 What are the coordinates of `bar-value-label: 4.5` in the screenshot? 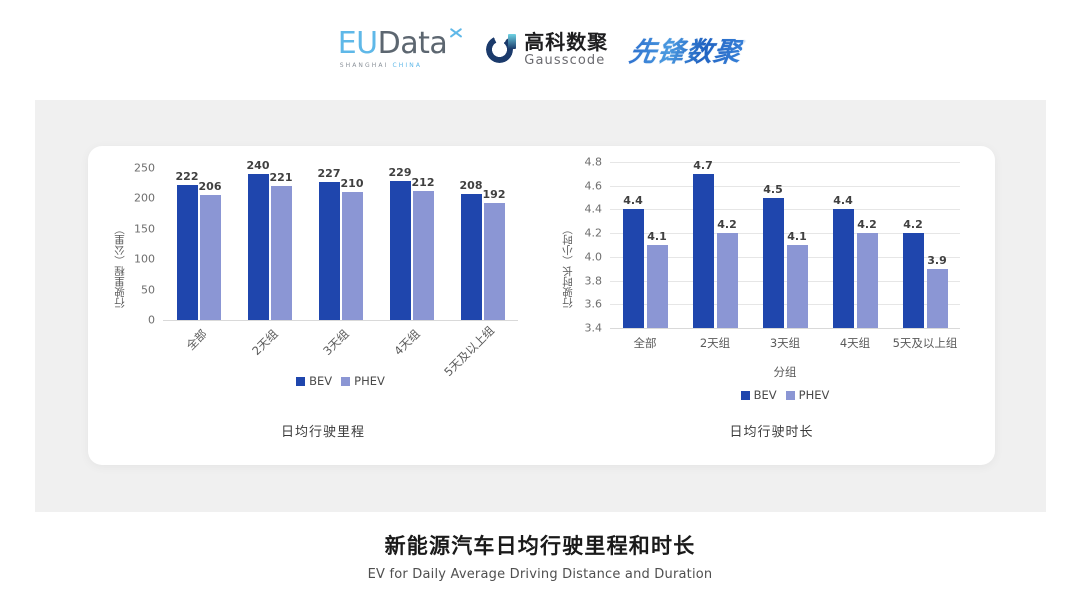 It's located at (773, 189).